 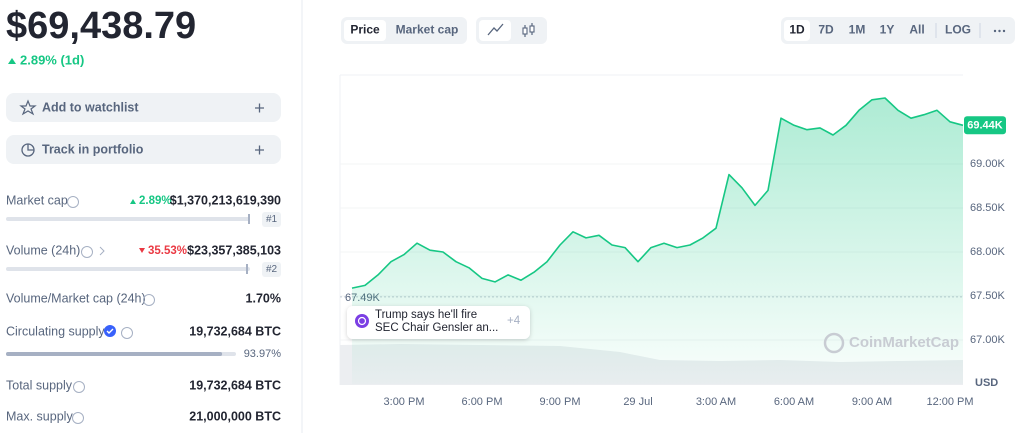 What do you see at coordinates (155, 201) in the screenshot?
I see `stat-change: 2.89%` at bounding box center [155, 201].